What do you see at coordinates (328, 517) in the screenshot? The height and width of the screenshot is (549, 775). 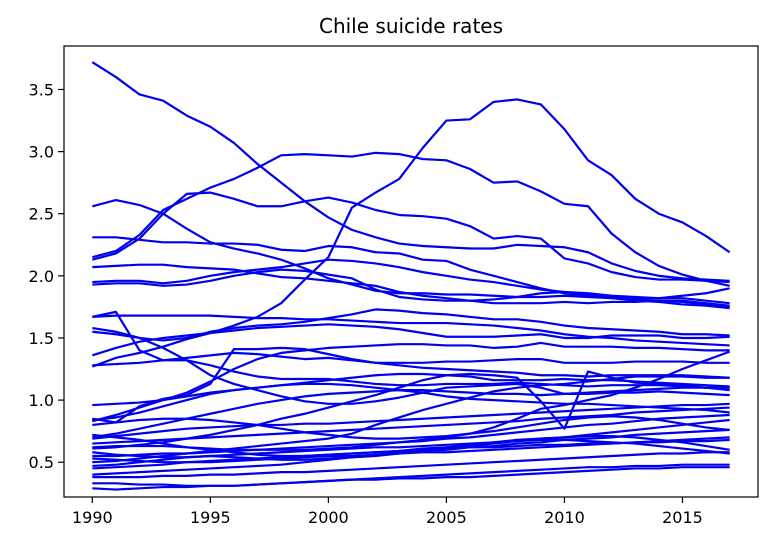 I see `x-tick-label: 2000` at bounding box center [328, 517].